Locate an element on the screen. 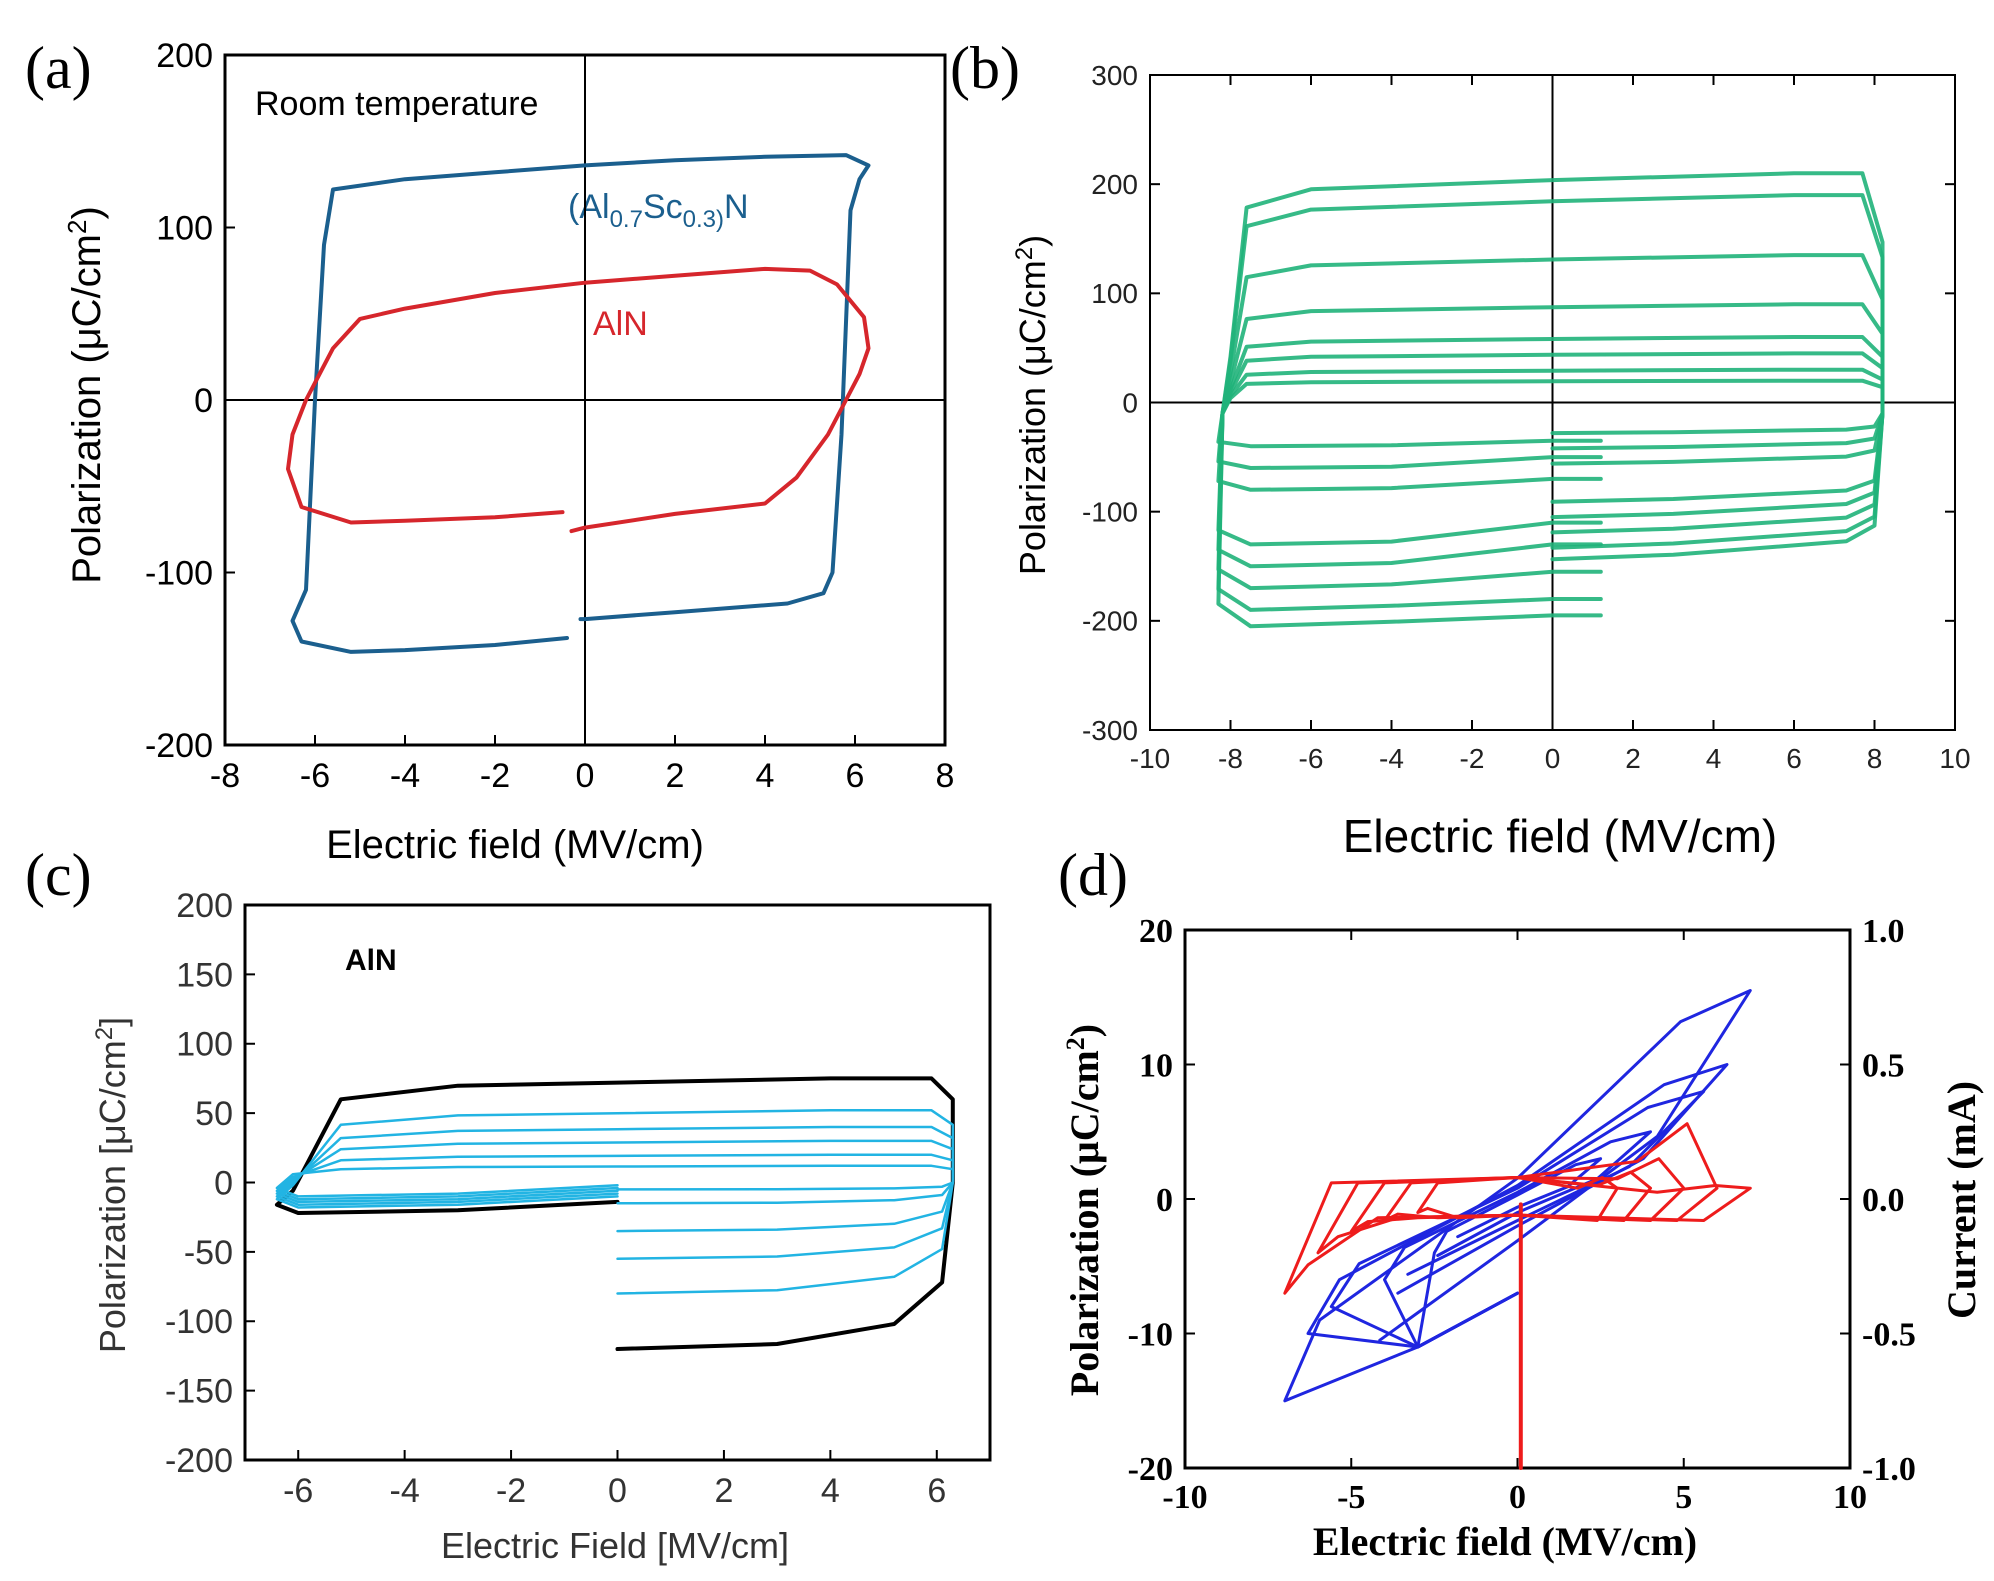 This screenshot has height=1581, width=1994. panel-a-xtick-label: -8 is located at coordinates (225, 776).